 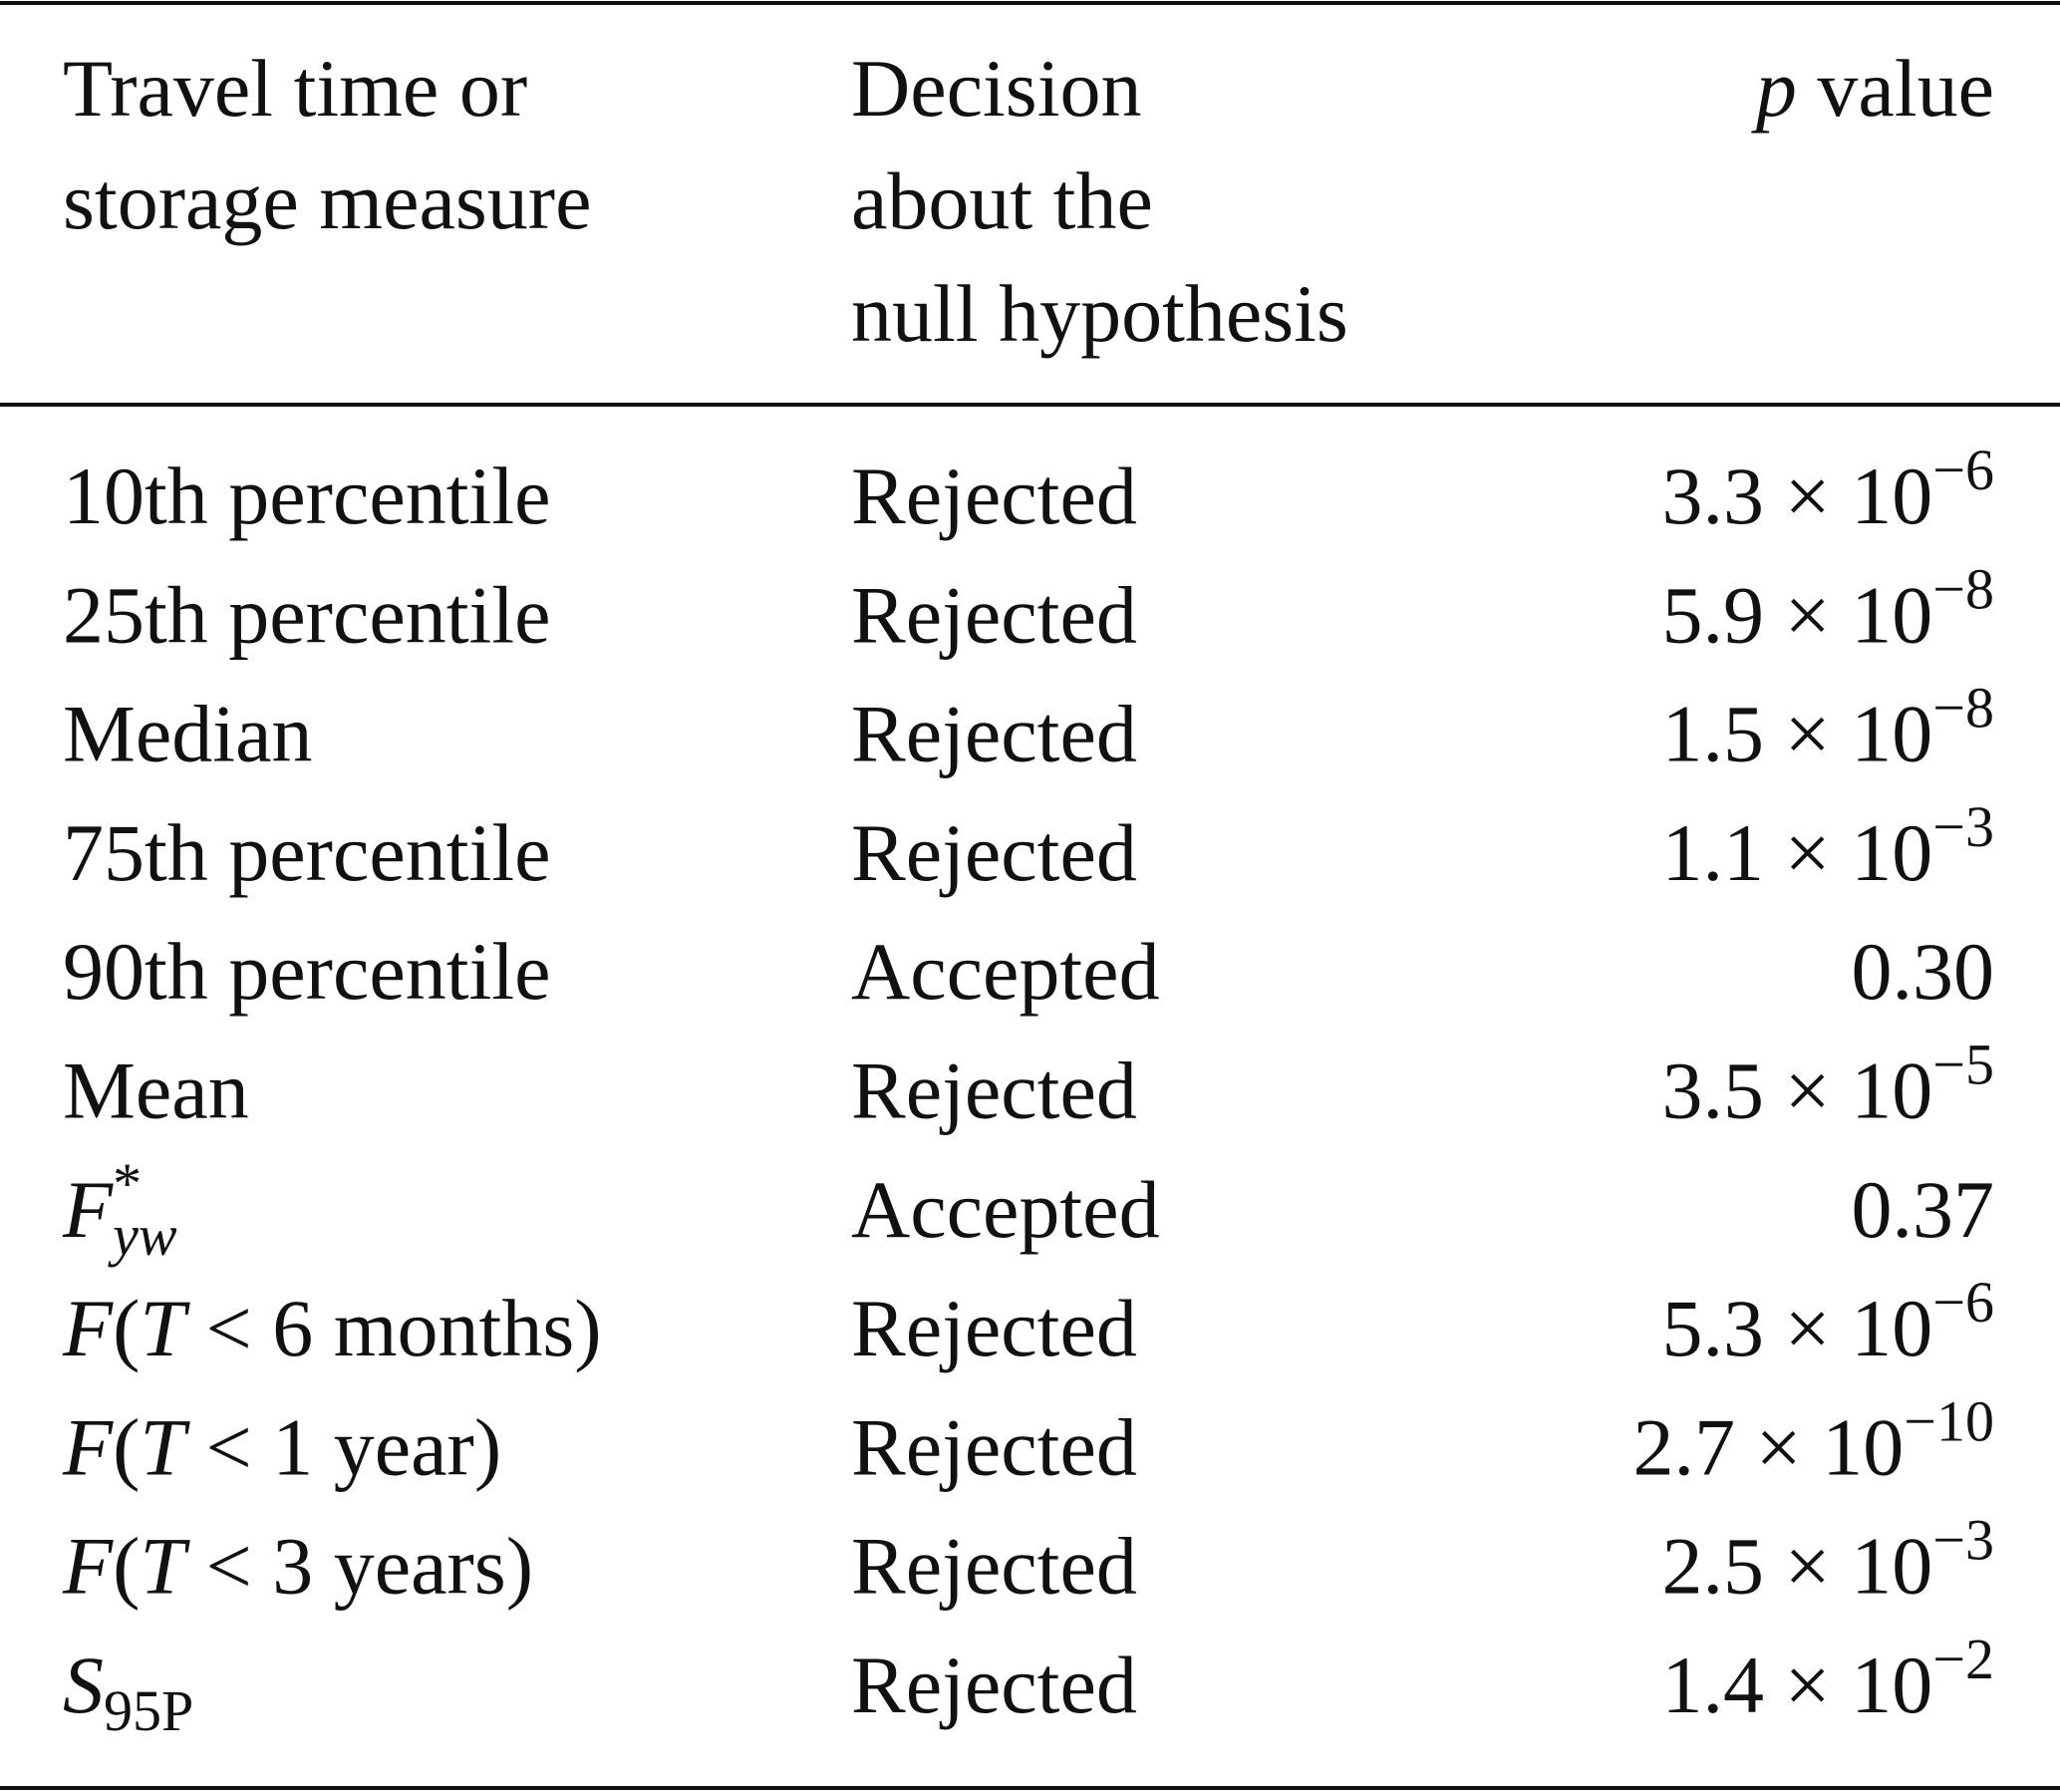 What do you see at coordinates (1963, 1065) in the screenshot?
I see `text-segment: −5` at bounding box center [1963, 1065].